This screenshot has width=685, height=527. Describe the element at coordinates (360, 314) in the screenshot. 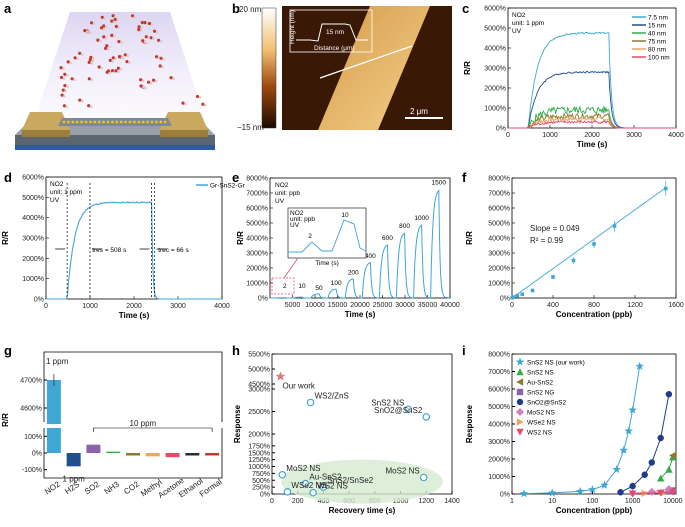

I see `x-axis-label: Time (s)` at that location.